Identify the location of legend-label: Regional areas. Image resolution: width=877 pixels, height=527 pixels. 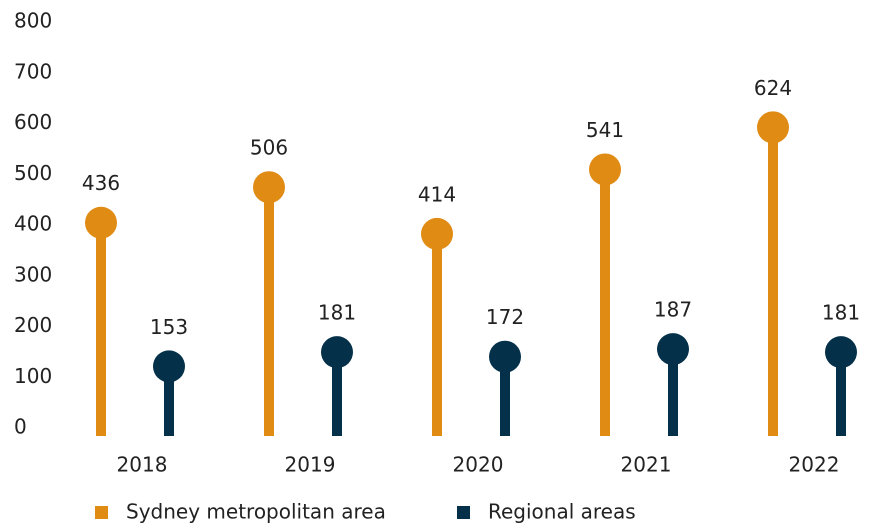
(562, 512).